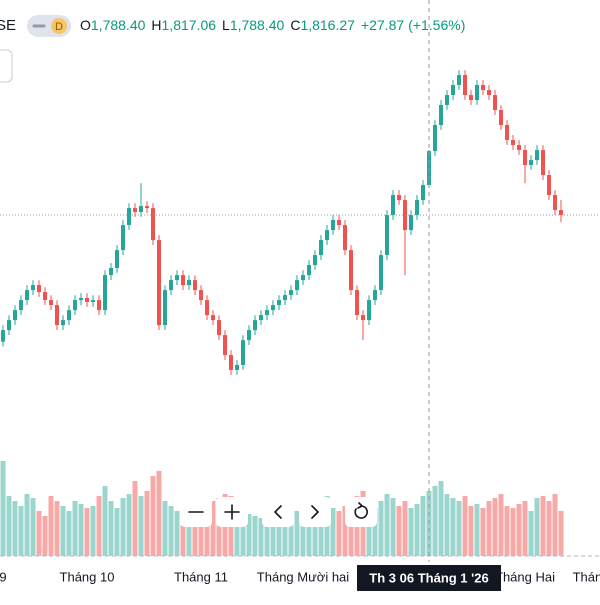 The height and width of the screenshot is (605, 600). Describe the element at coordinates (315, 512) in the screenshot. I see `scroll-right-button` at that location.